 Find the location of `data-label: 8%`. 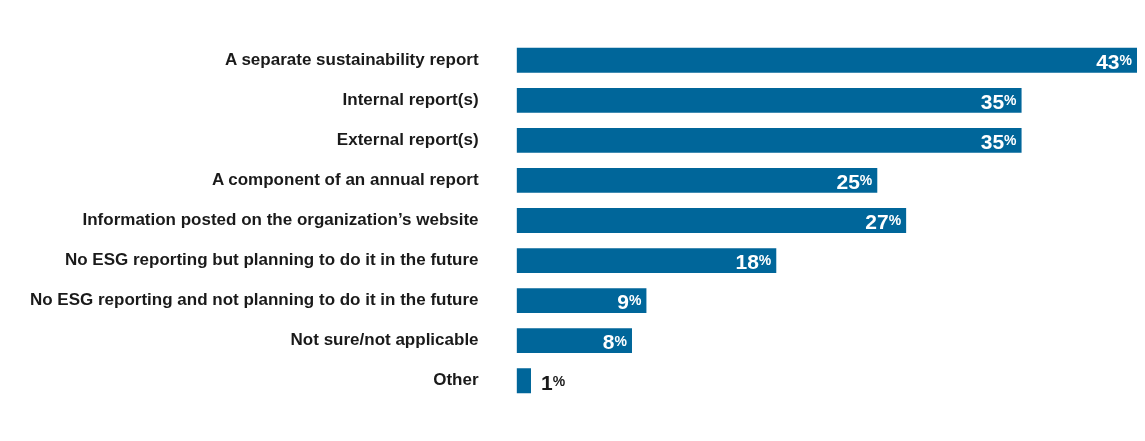

data-label: 8% is located at coordinates (615, 342).